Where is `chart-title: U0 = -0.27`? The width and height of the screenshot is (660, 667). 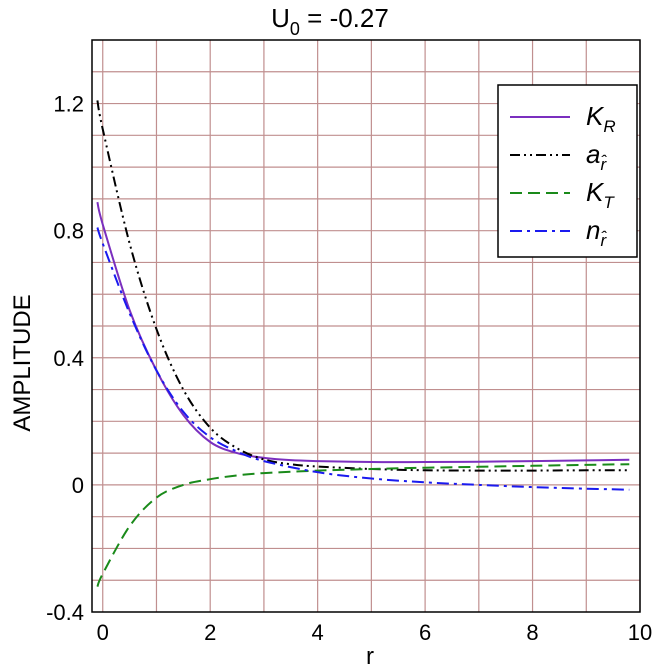 chart-title: U0 = -0.27 is located at coordinates (330, 21).